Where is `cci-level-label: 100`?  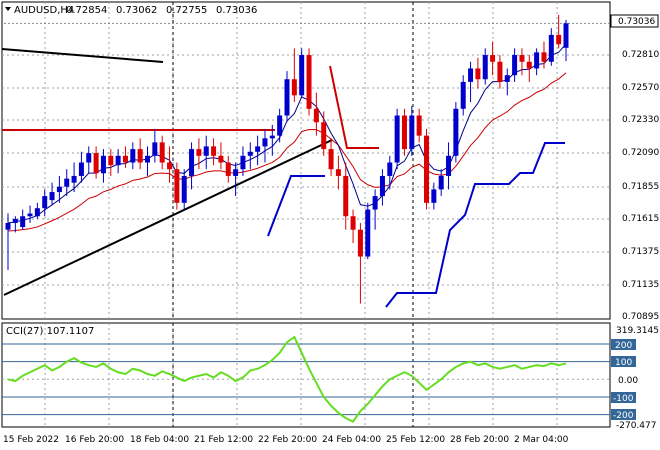
cci-level-label: 100 is located at coordinates (623, 363).